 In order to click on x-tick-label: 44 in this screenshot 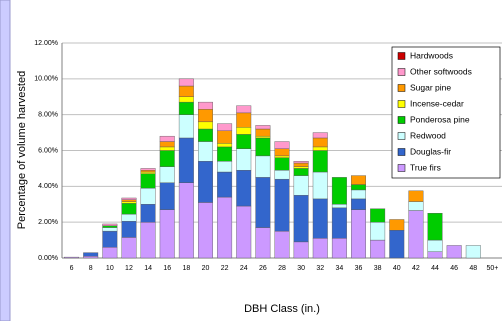, I will do `click(435, 268)`.